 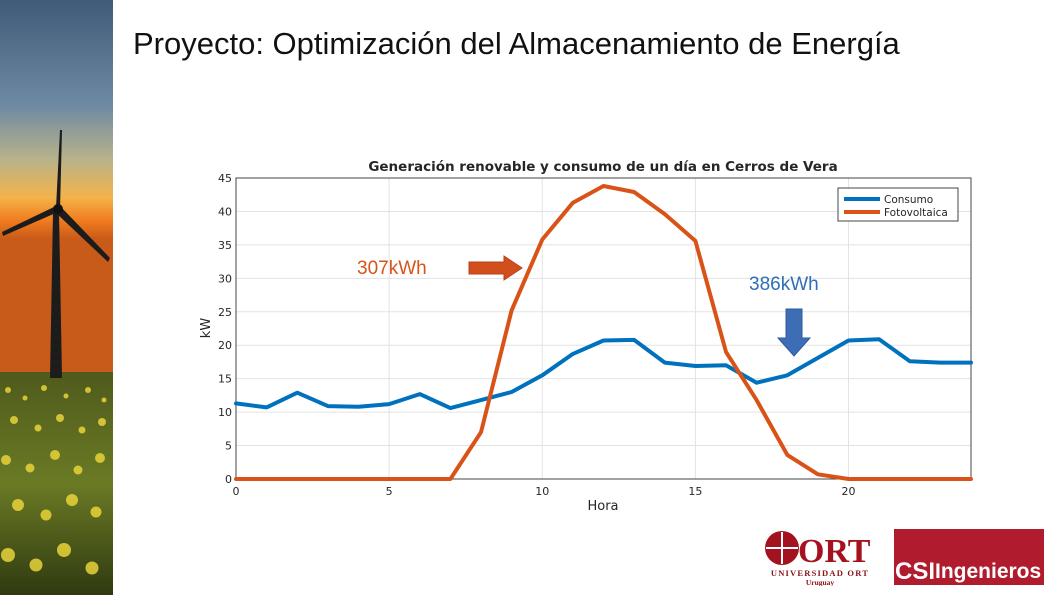 What do you see at coordinates (695, 491) in the screenshot?
I see `x-tick-label: 15` at bounding box center [695, 491].